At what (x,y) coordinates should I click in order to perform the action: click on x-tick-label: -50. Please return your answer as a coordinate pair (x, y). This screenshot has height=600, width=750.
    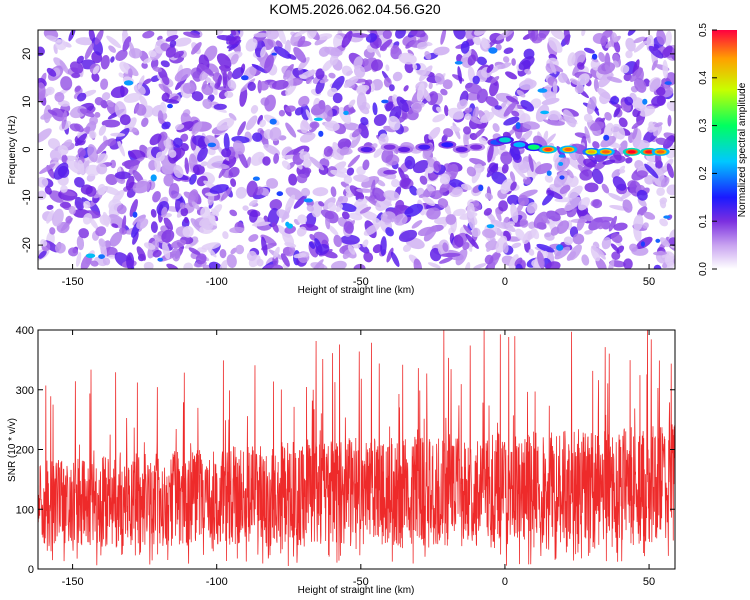
    Looking at the image, I should click on (361, 282).